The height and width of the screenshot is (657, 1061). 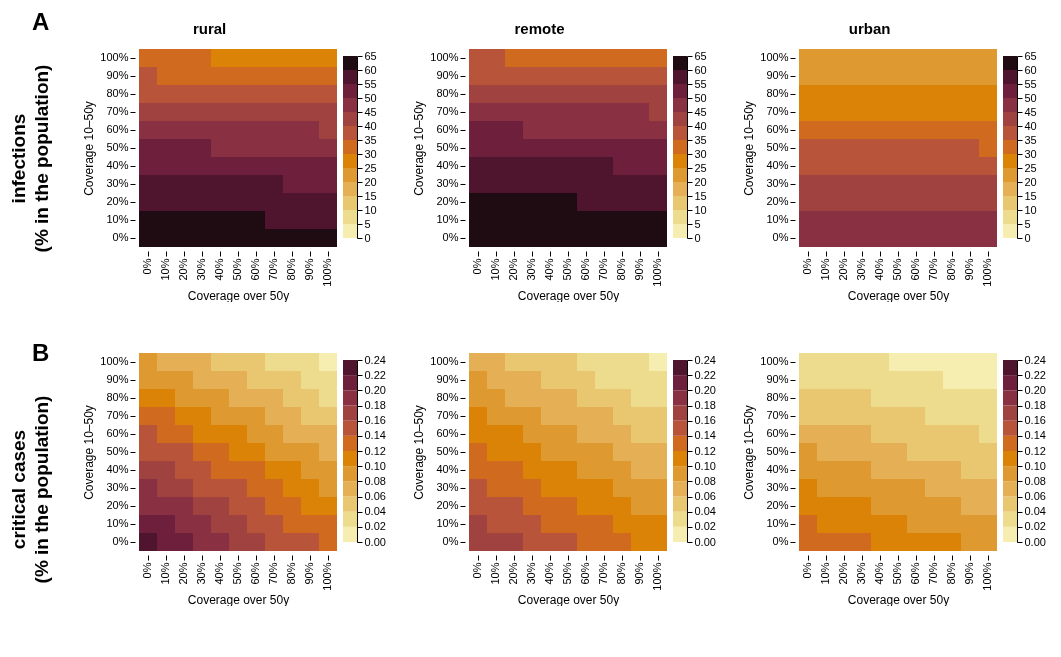 I want to click on color-bar-label: 55, so click(x=370, y=83).